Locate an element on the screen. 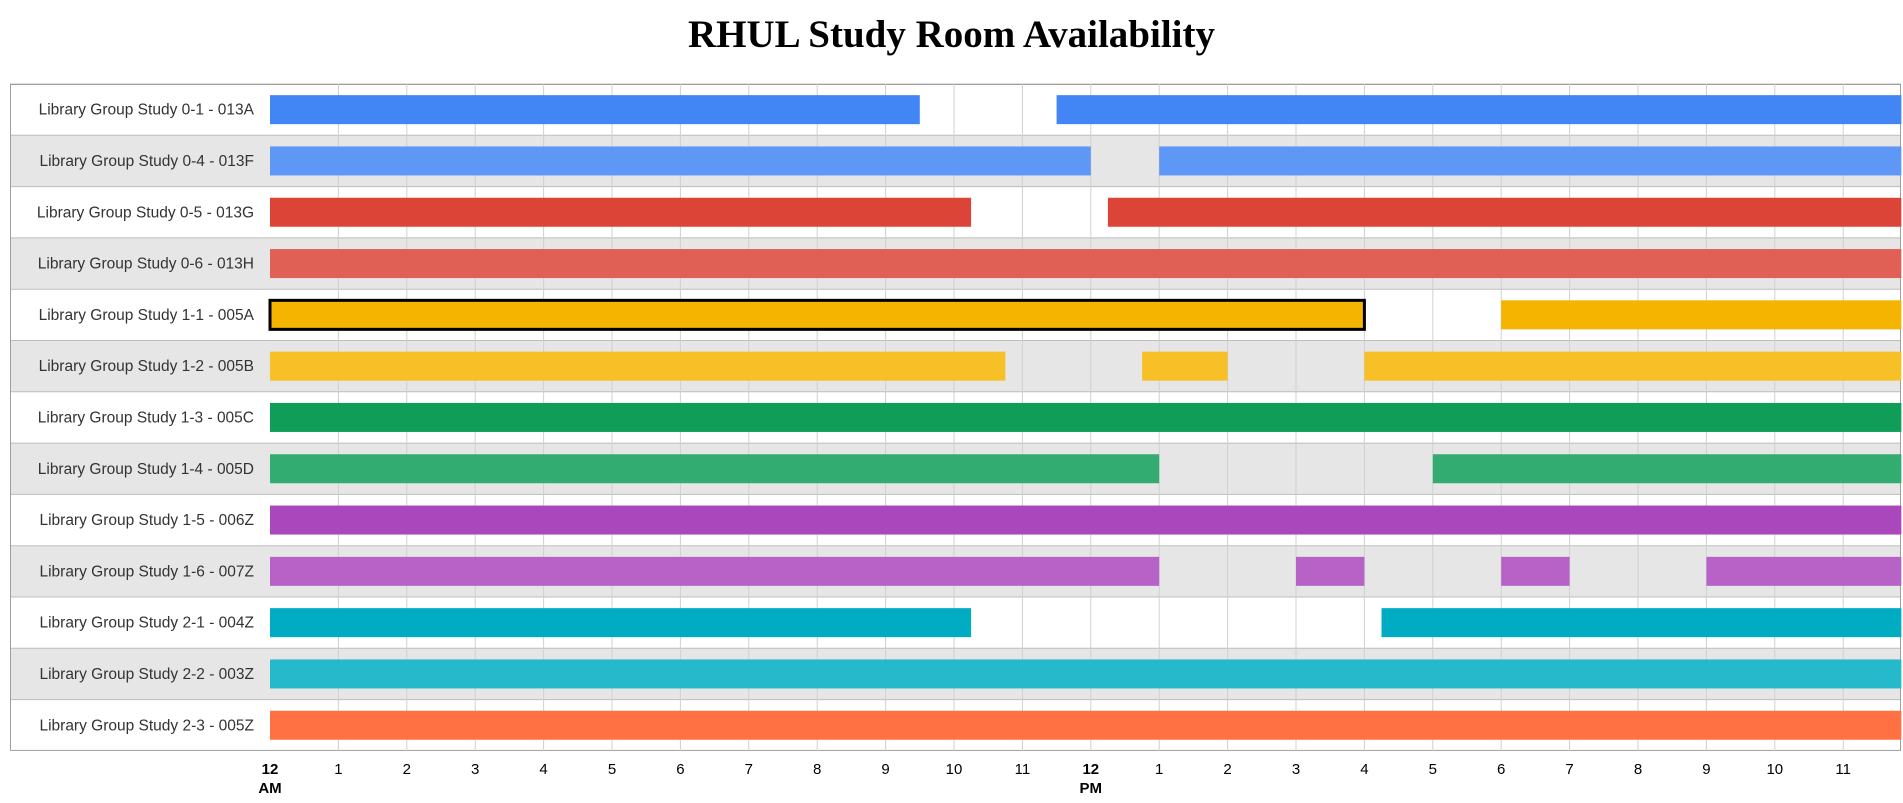 The width and height of the screenshot is (1903, 803). row-label: Library Group Study 0-6 - 013H is located at coordinates (146, 264).